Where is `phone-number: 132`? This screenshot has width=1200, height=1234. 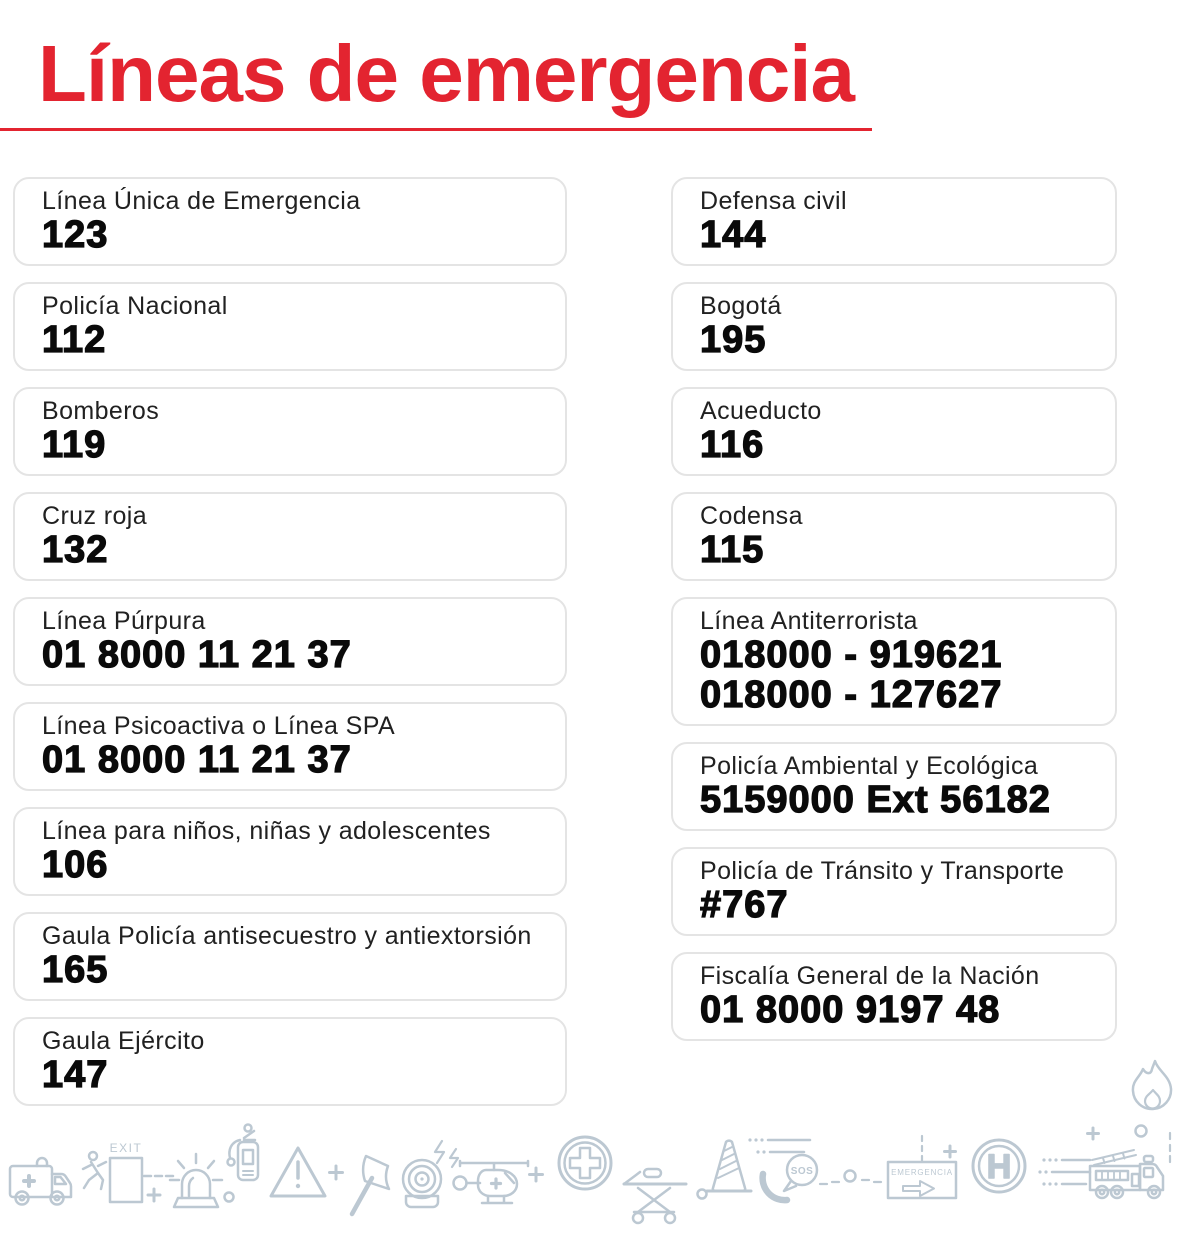
phone-number: 132 is located at coordinates (75, 550).